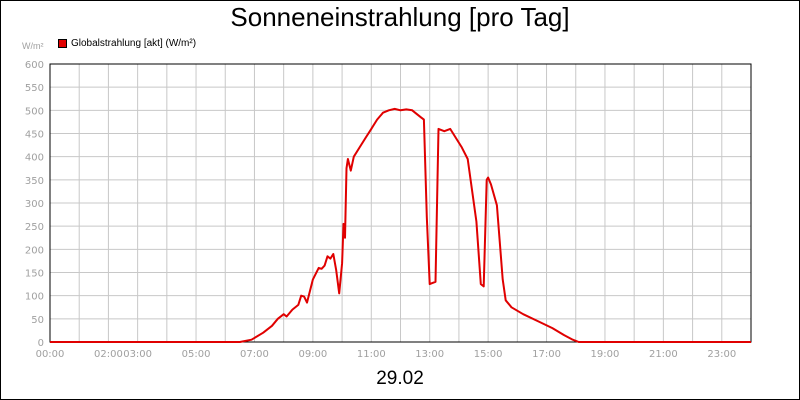  Describe the element at coordinates (34, 227) in the screenshot. I see `y-tick-label: 250` at that location.